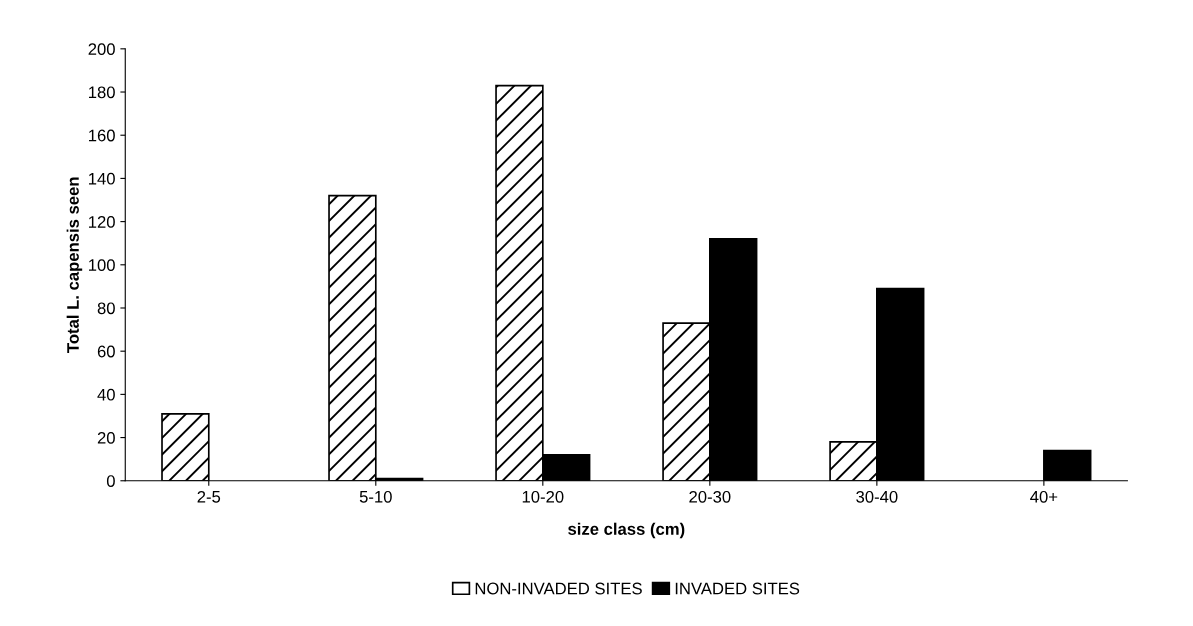 The image size is (1193, 626). I want to click on y-tick-label: 20, so click(106, 437).